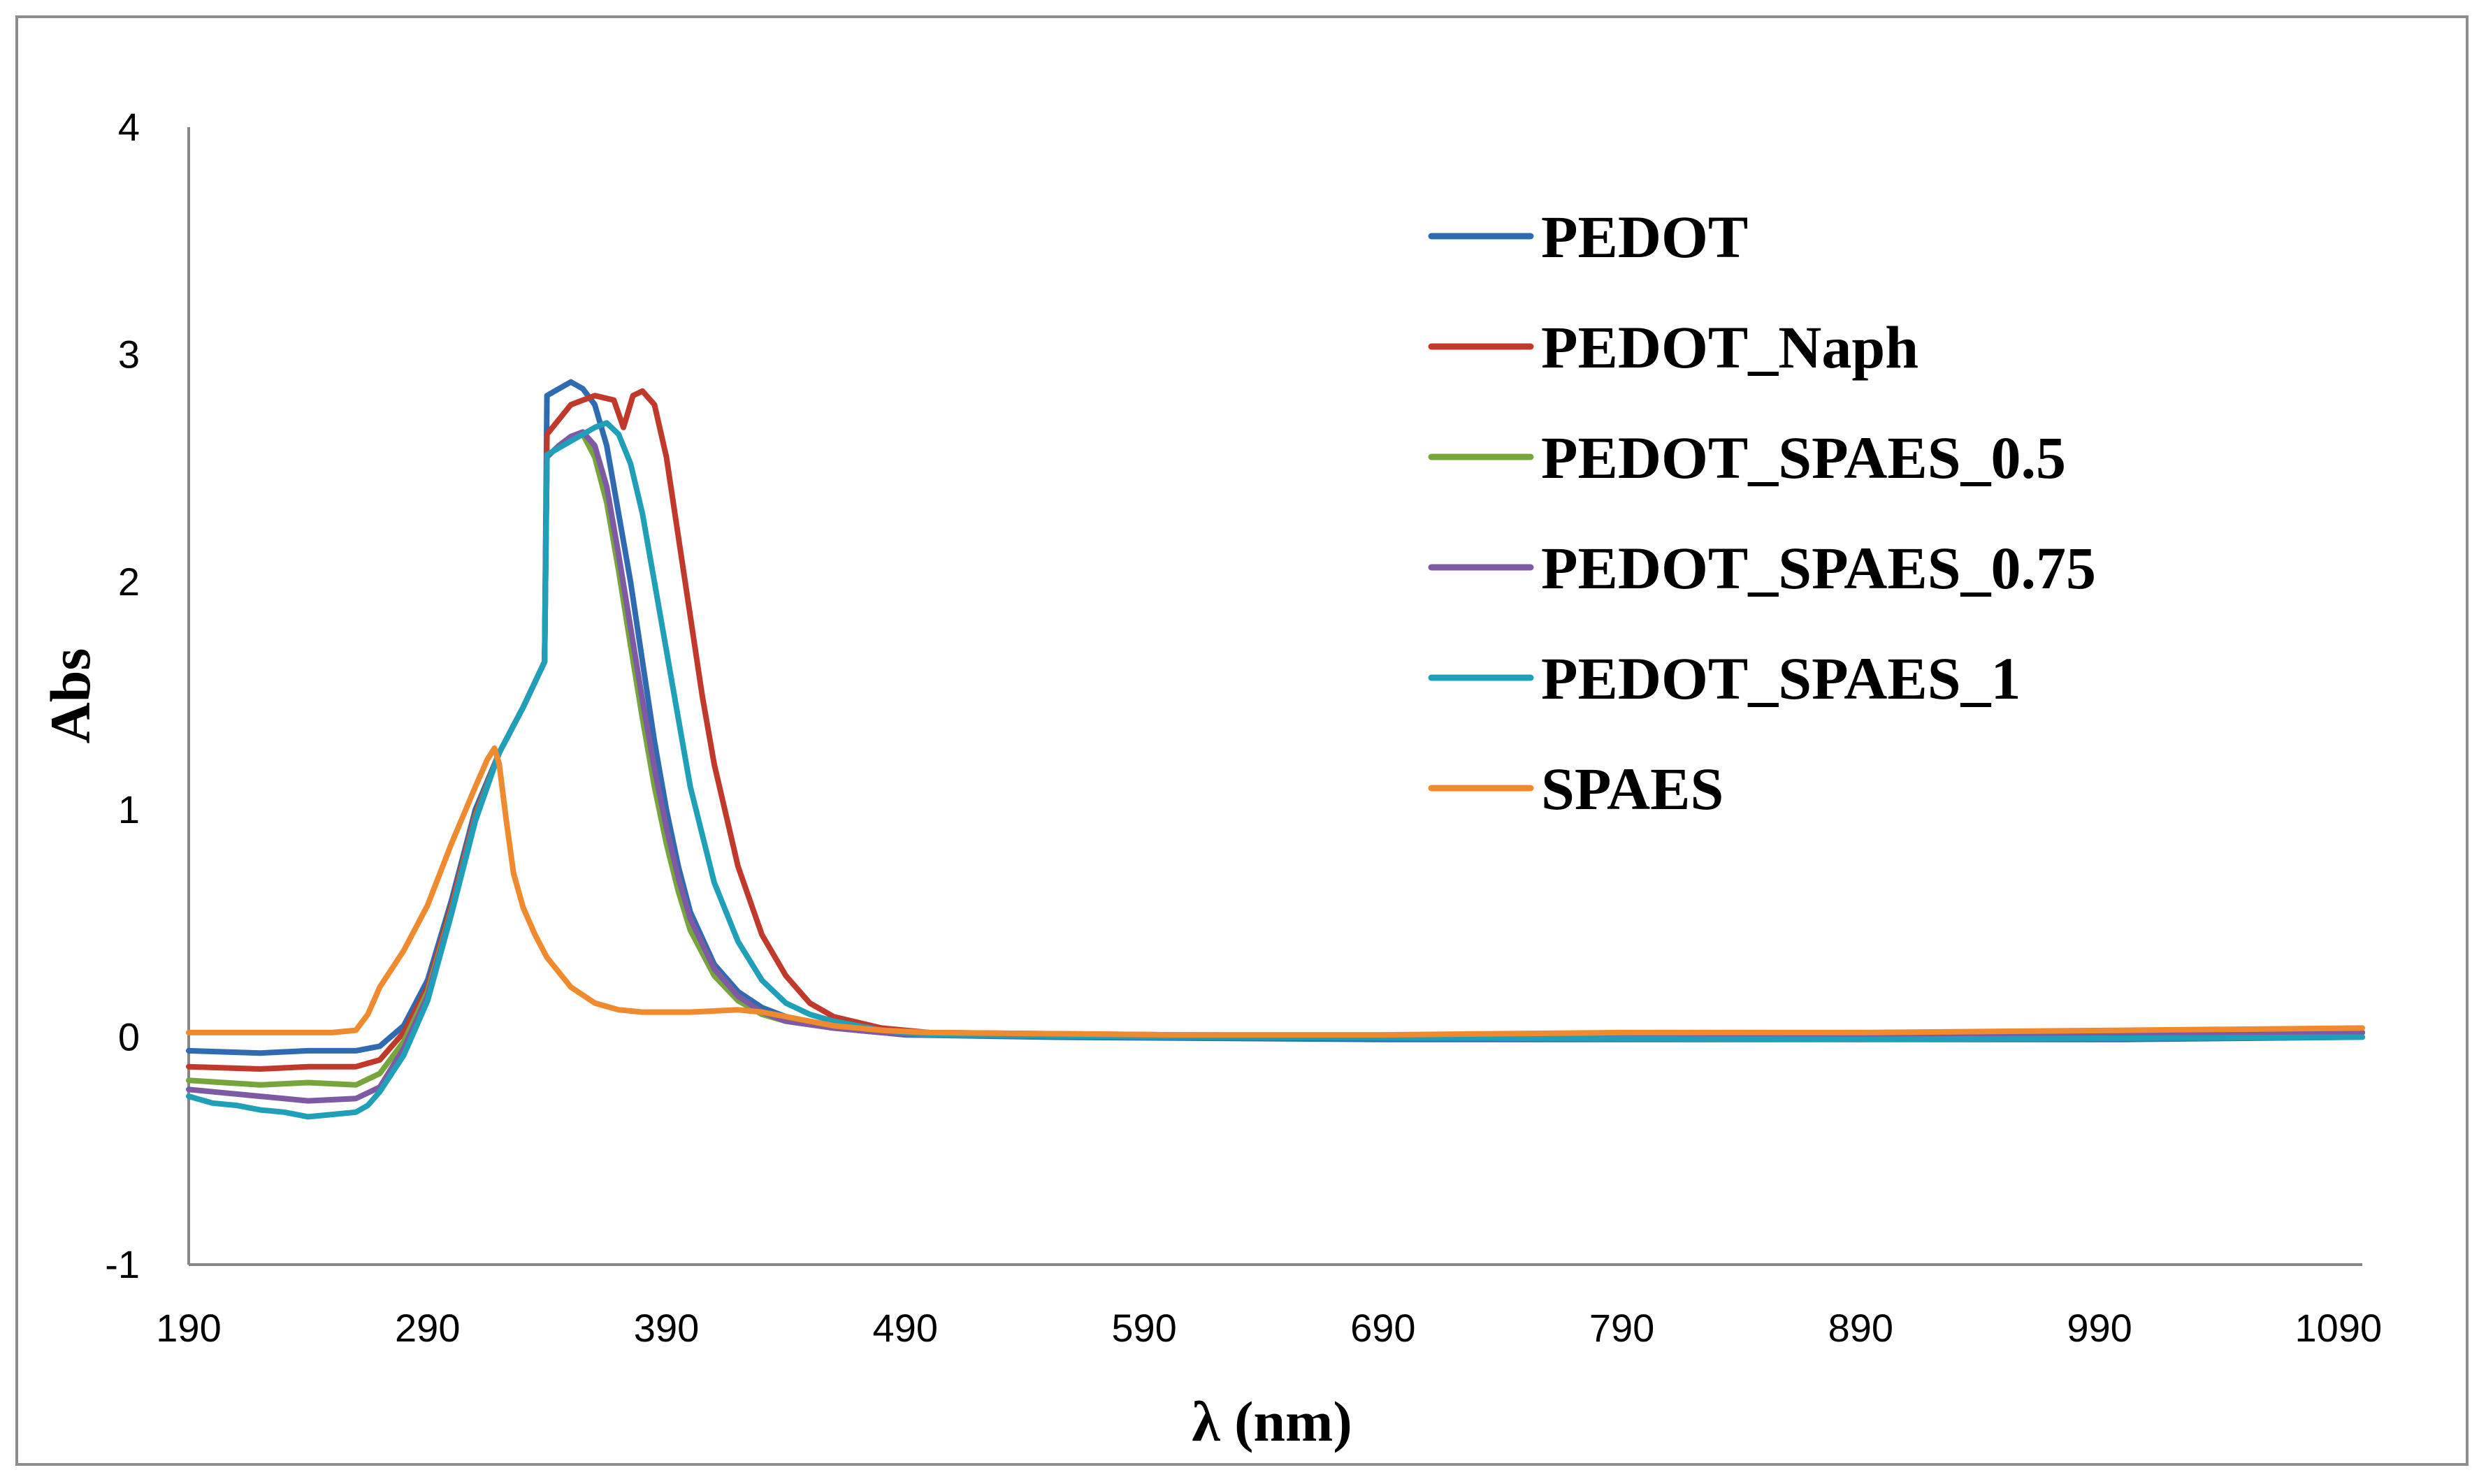  I want to click on y-tick-label: 4, so click(129, 127).